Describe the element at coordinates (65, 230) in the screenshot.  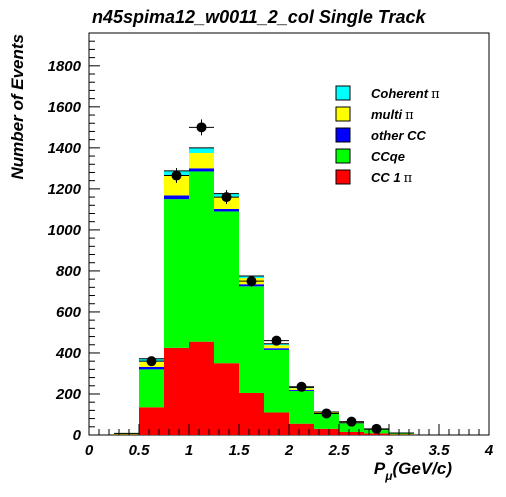
I see `y-tick-label: 1000` at that location.